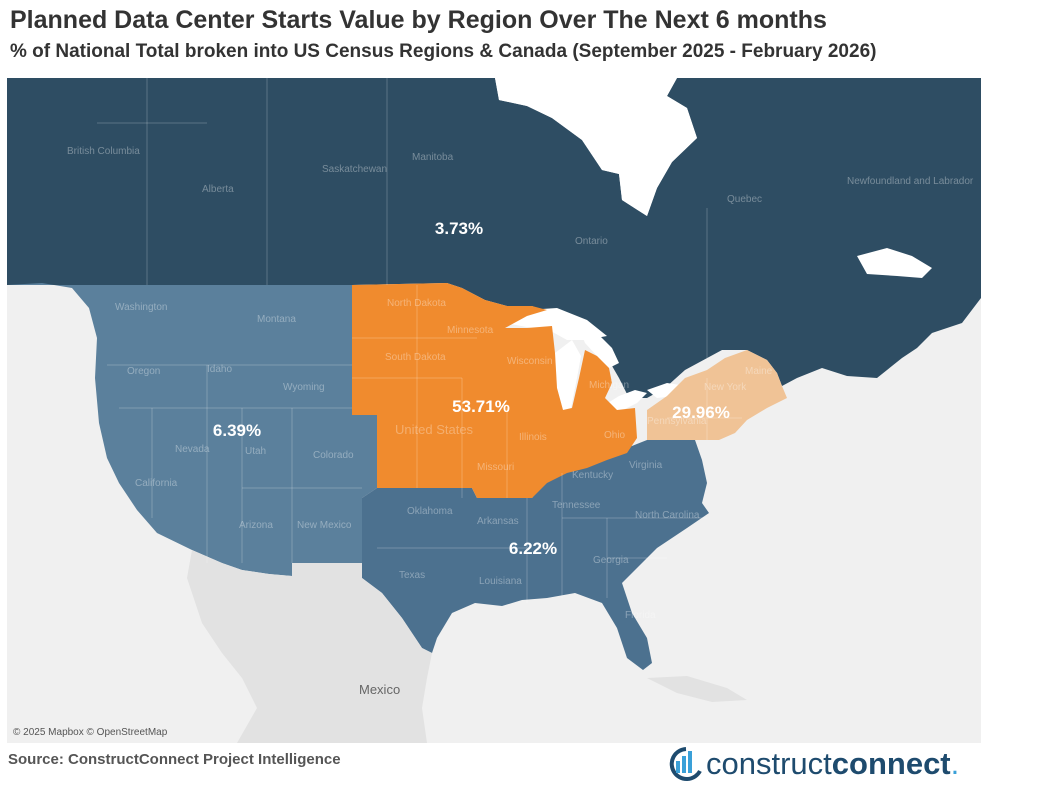  What do you see at coordinates (90, 732) in the screenshot?
I see `map-attribution: © 2025 Mapbox © OpenStreetMap` at bounding box center [90, 732].